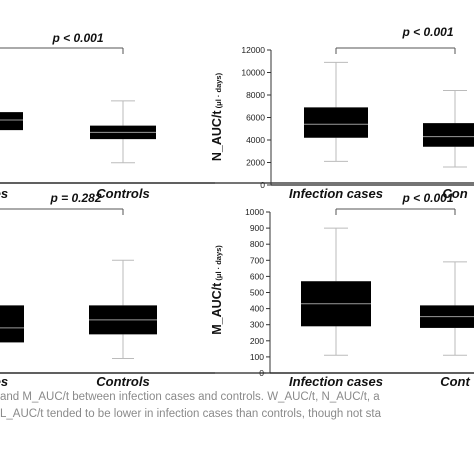 Image resolution: width=474 pixels, height=474 pixels. What do you see at coordinates (255, 118) in the screenshot?
I see `y-tick-label: 6000` at bounding box center [255, 118].